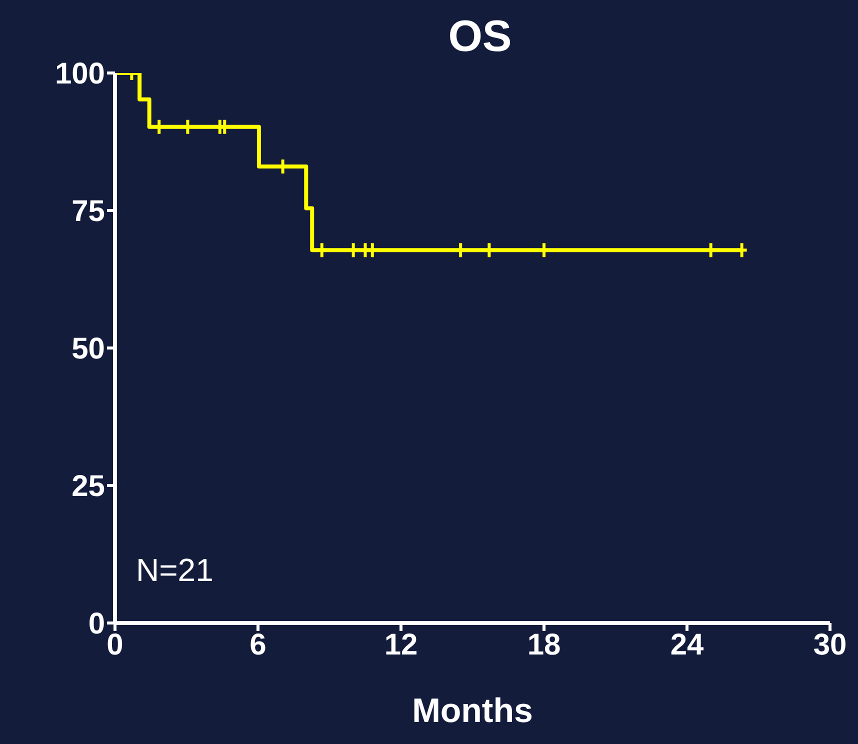 This screenshot has height=744, width=858. I want to click on chart-title: OS, so click(480, 37).